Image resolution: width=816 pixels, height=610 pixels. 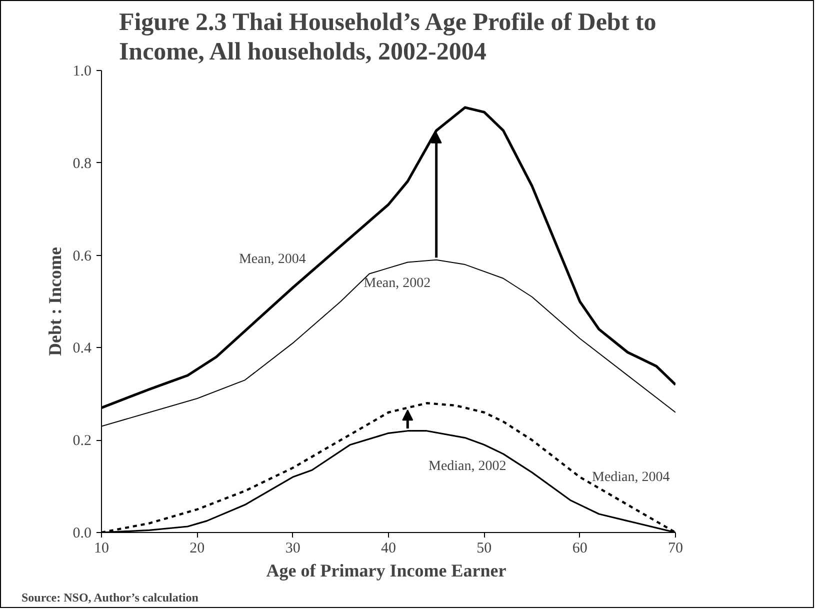 I want to click on x-tick-label: 10, so click(x=101, y=548).